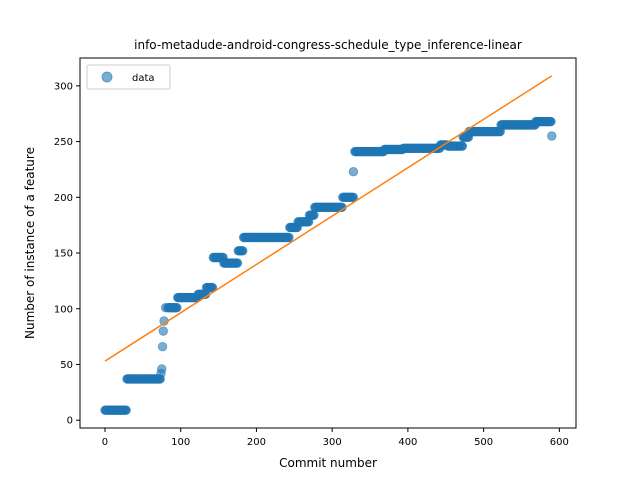  I want to click on x-tick-label: 300, so click(332, 442).